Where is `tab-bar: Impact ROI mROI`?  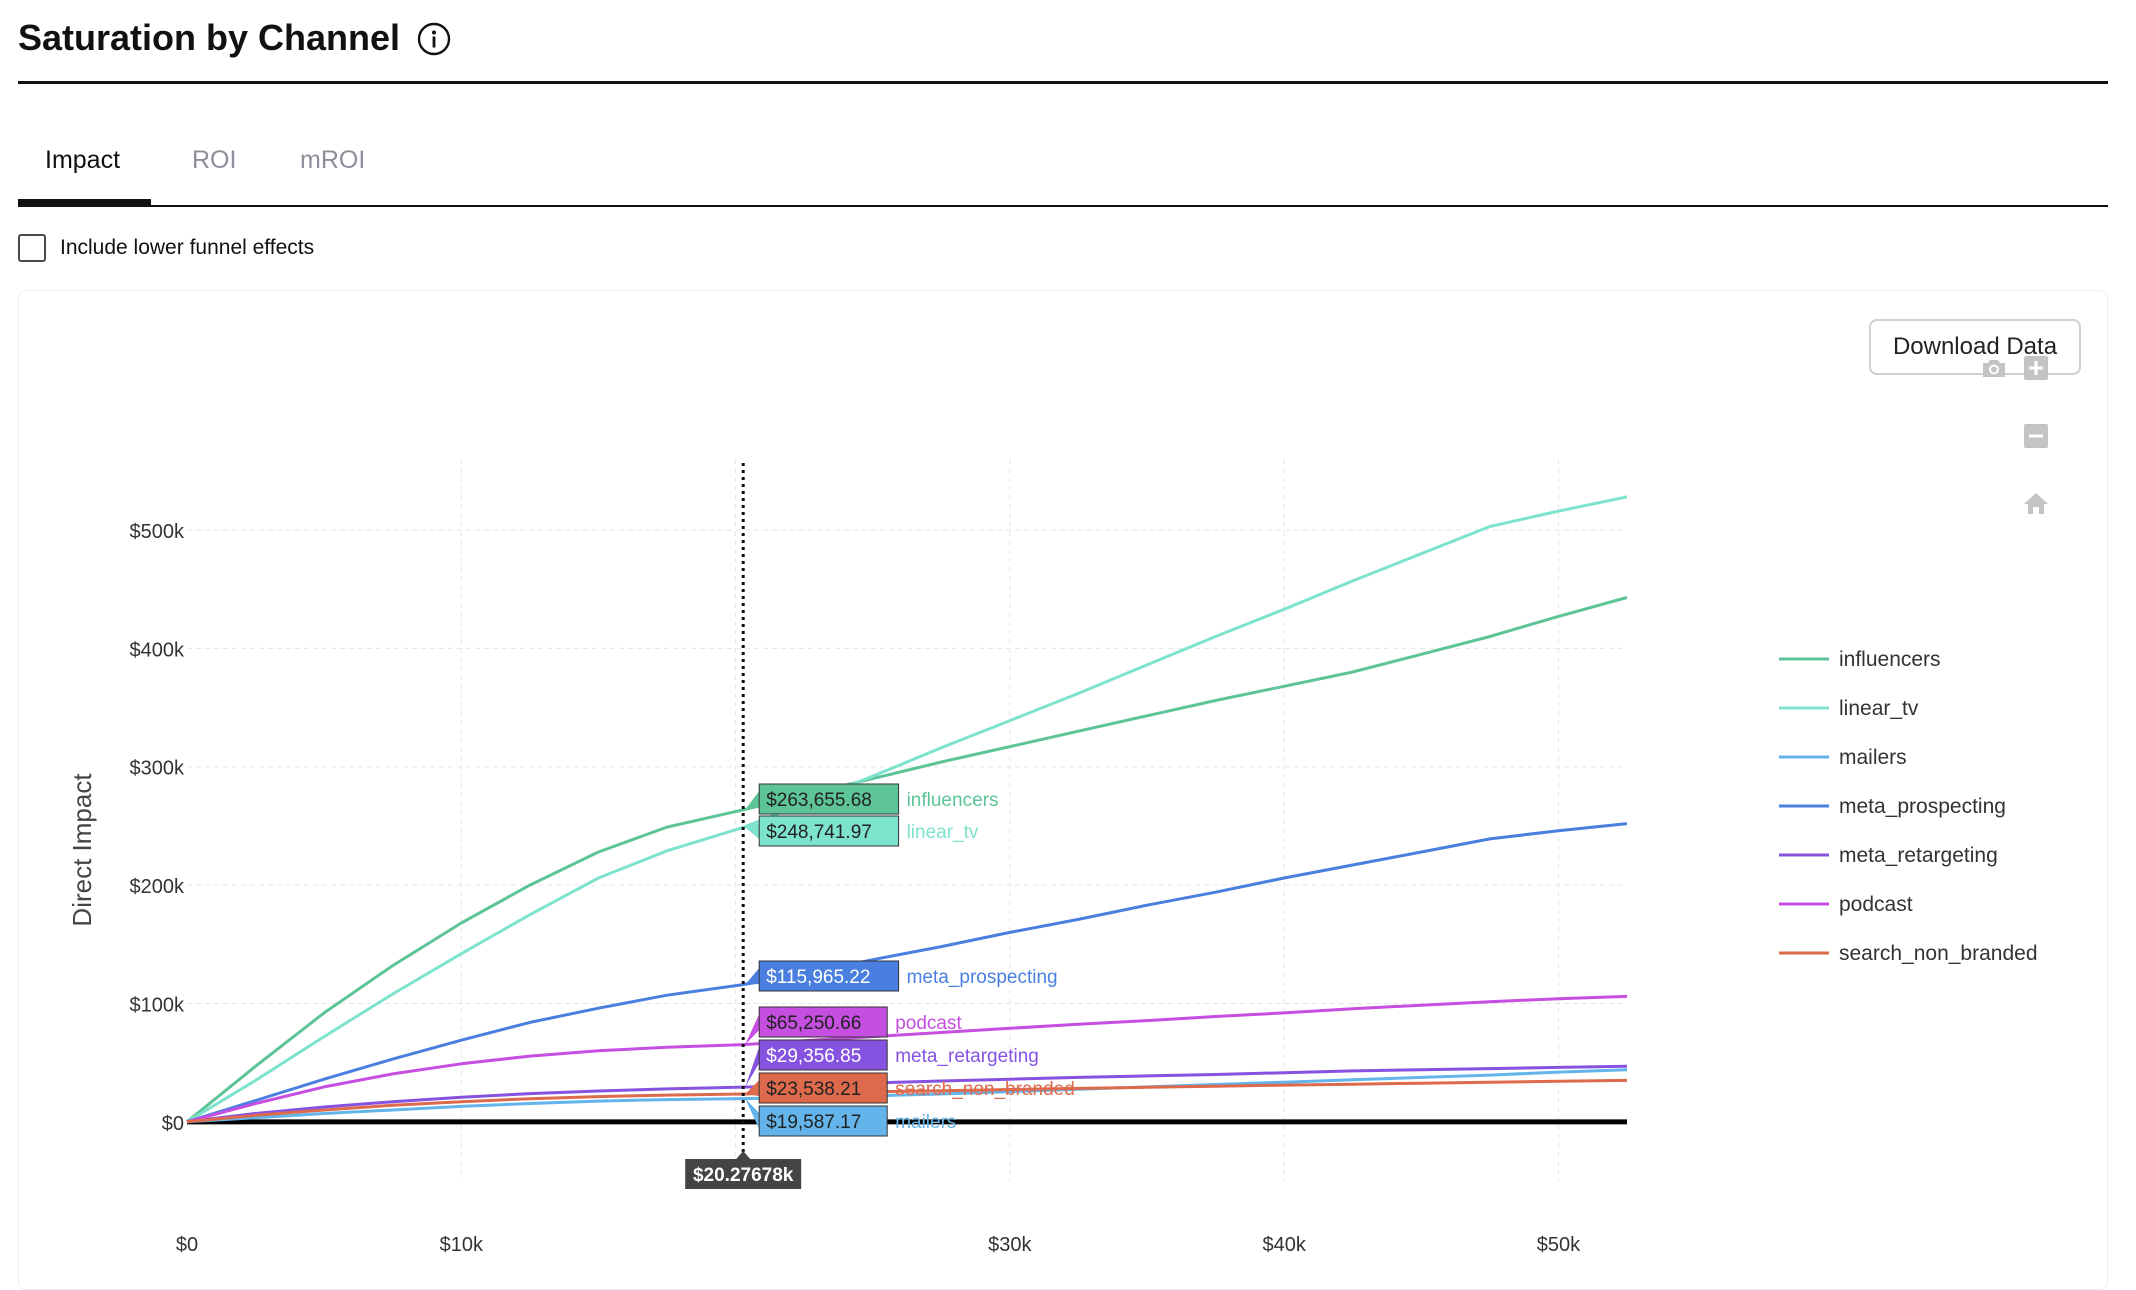 tab-bar: Impact ROI mROI is located at coordinates (1063, 165).